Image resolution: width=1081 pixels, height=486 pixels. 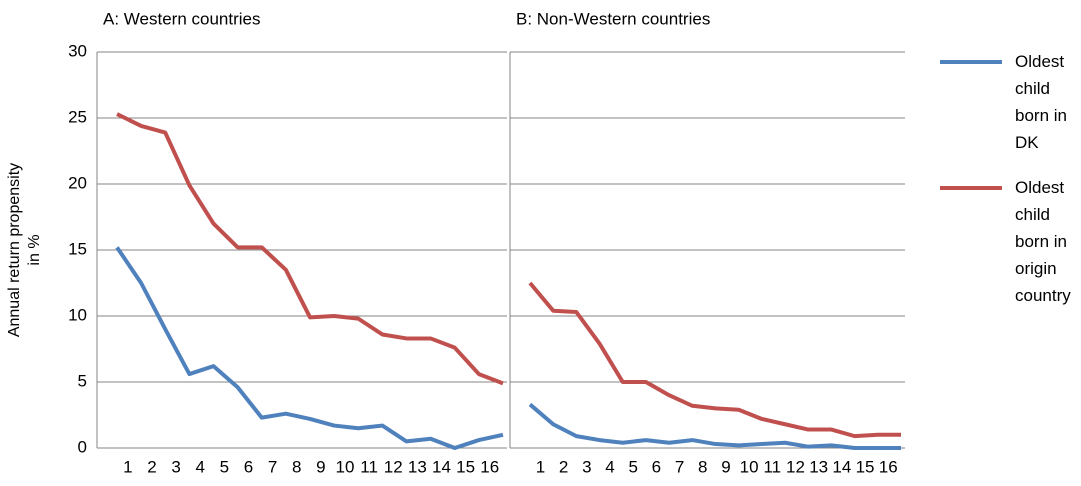 What do you see at coordinates (181, 18) in the screenshot?
I see `panel-title: A: Western countries` at bounding box center [181, 18].